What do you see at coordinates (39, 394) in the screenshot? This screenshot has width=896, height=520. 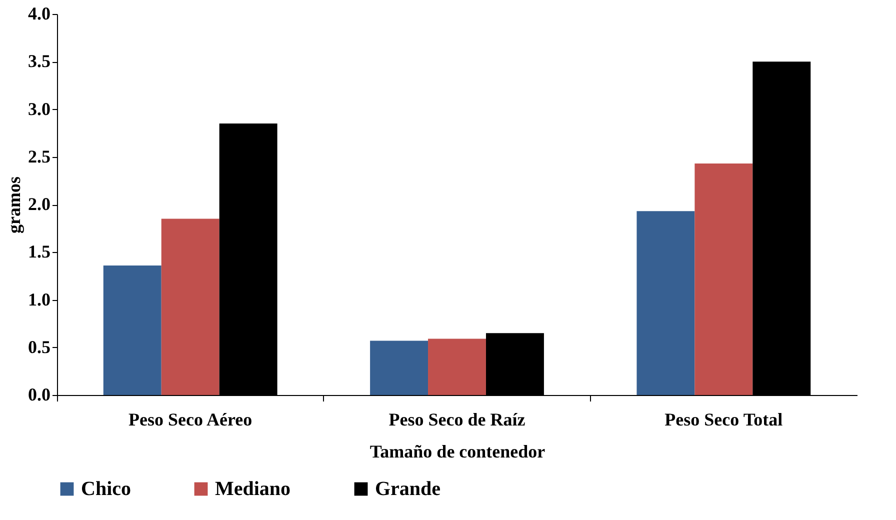 I see `y-tick-label: 0.0` at bounding box center [39, 394].